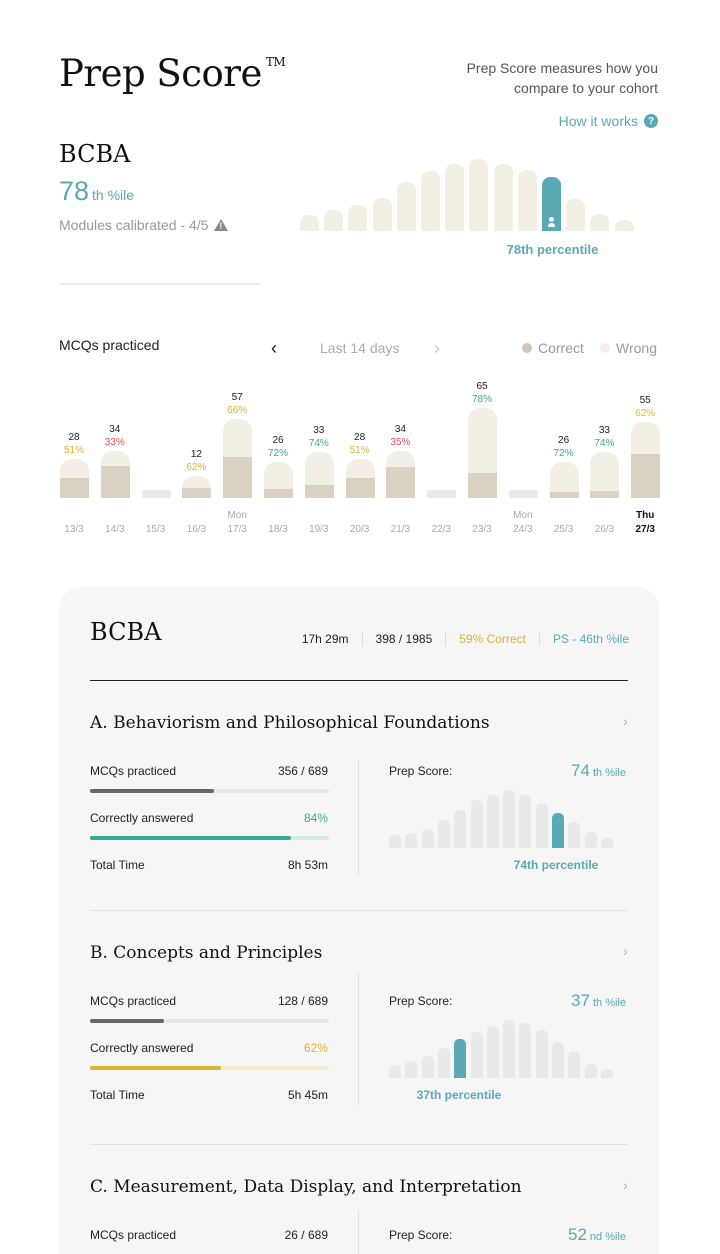  Describe the element at coordinates (115, 529) in the screenshot. I see `day-date: 14/3` at that location.